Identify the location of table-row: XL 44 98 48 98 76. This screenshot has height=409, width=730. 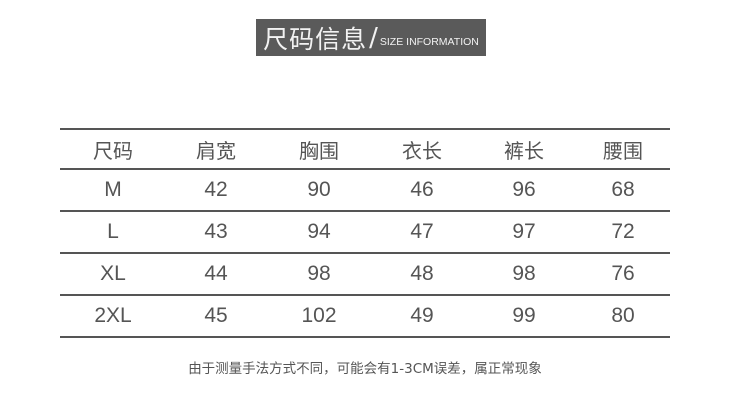
(365, 273).